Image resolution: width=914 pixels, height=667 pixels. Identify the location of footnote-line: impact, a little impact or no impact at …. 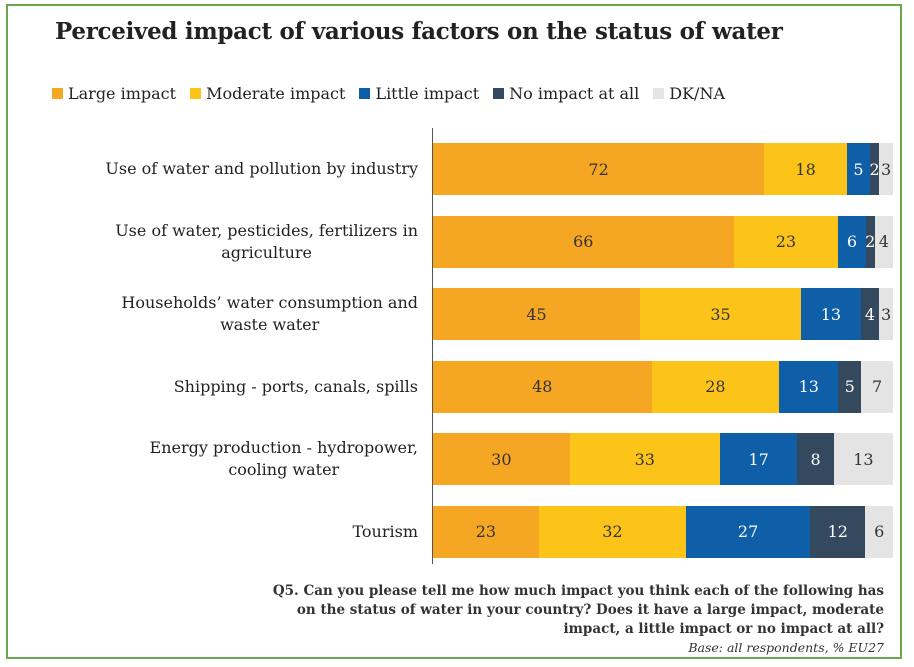
(724, 629).